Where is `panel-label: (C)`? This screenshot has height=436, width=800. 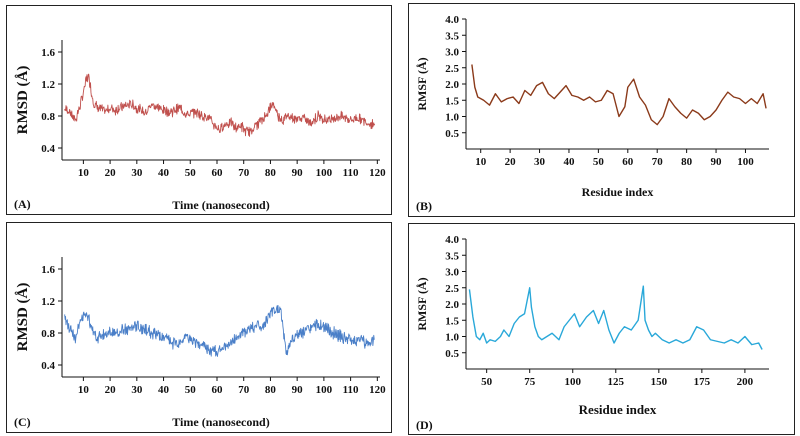
panel-label: (C) is located at coordinates (22, 422).